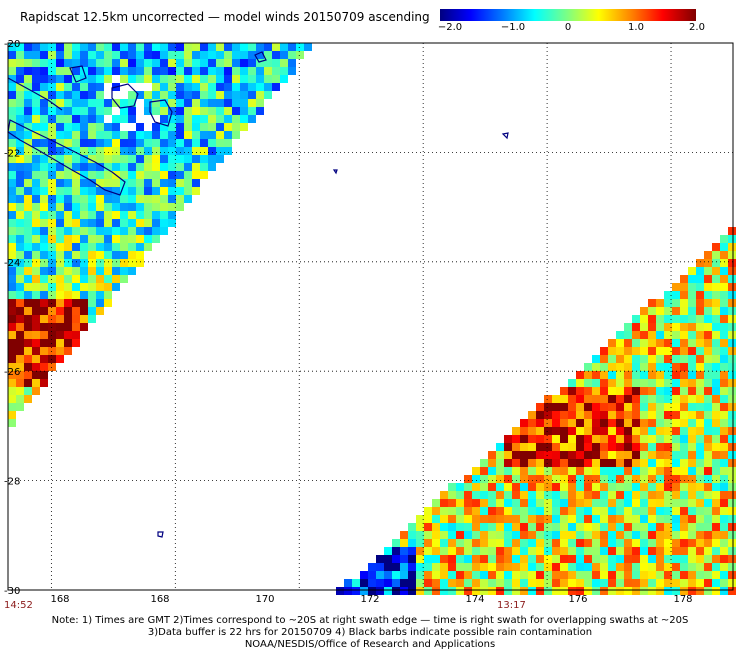 The height and width of the screenshot is (650, 740). What do you see at coordinates (568, 27) in the screenshot?
I see `colorbar-tick: 0` at bounding box center [568, 27].